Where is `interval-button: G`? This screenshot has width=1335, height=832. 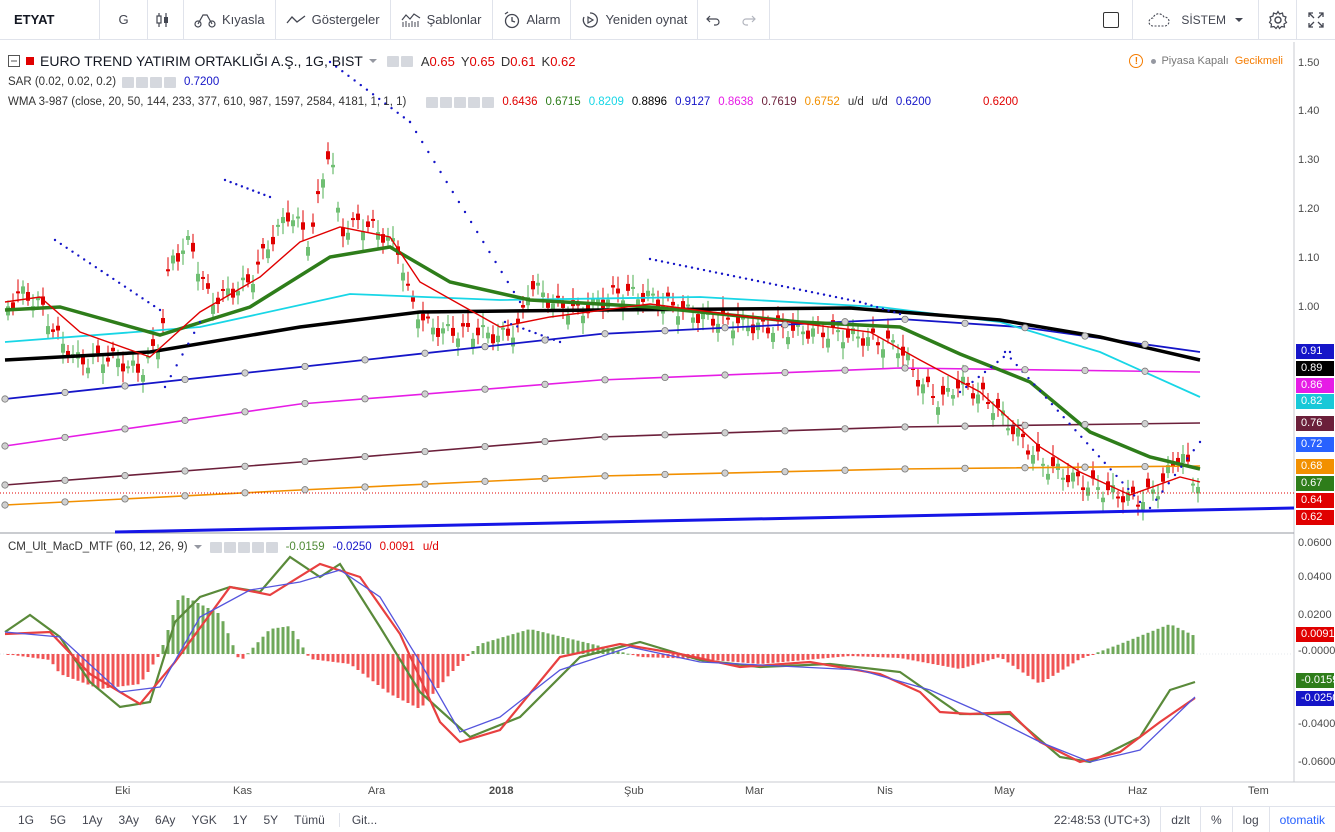 interval-button: G is located at coordinates (124, 20).